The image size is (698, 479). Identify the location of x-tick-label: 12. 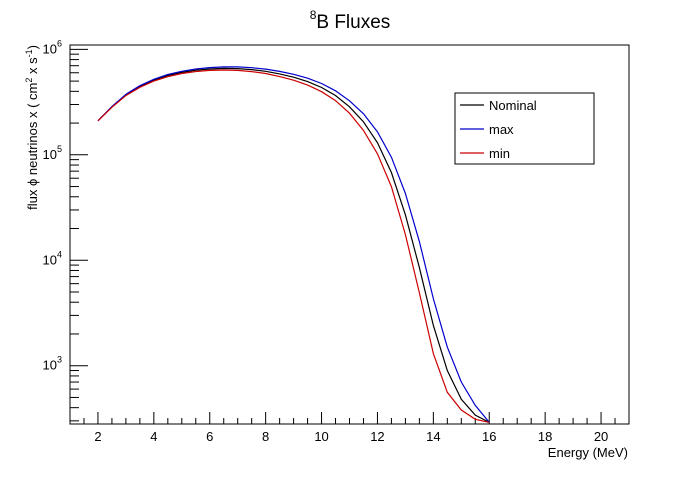
(377, 436).